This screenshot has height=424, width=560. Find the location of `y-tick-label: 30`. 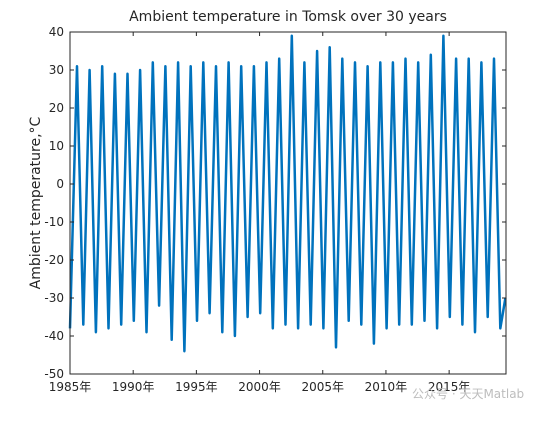

y-tick-label: 30 is located at coordinates (56, 70).